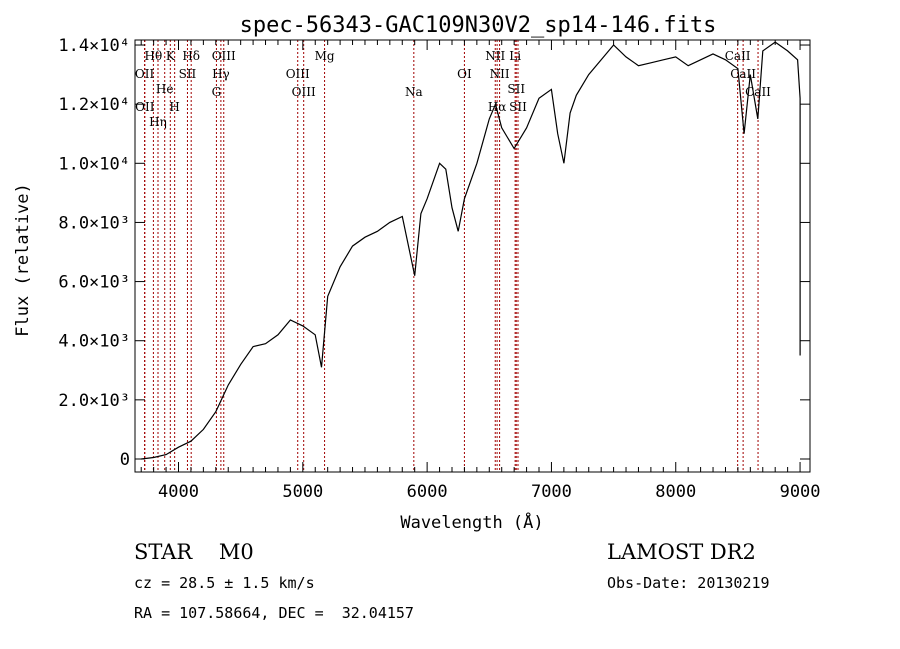 The height and width of the screenshot is (649, 900). Describe the element at coordinates (158, 122) in the screenshot. I see `line-label: Hη` at that location.